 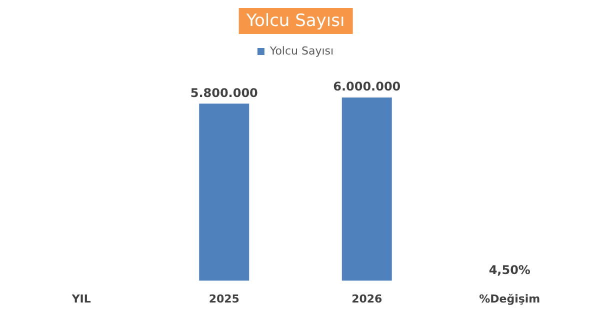 I want to click on data-label: 6.000.000, so click(x=367, y=87).